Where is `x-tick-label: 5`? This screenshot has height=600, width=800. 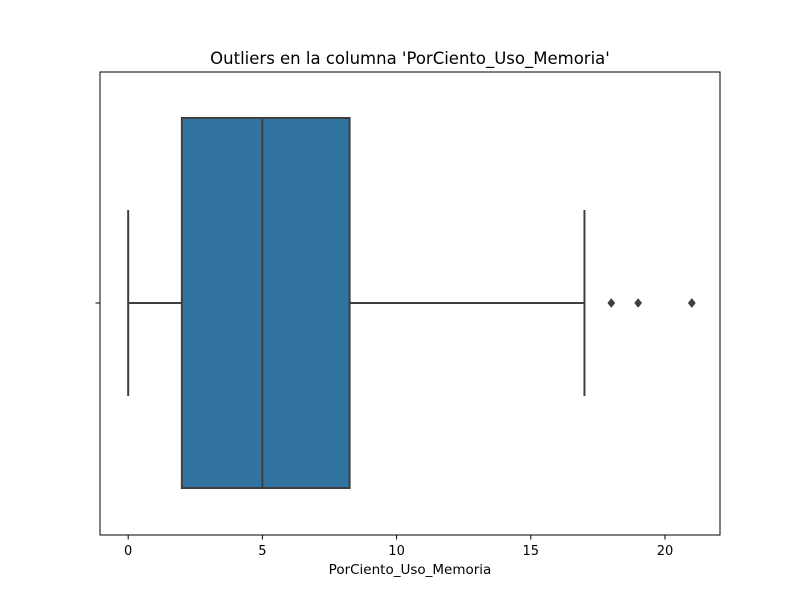 x-tick-label: 5 is located at coordinates (262, 551).